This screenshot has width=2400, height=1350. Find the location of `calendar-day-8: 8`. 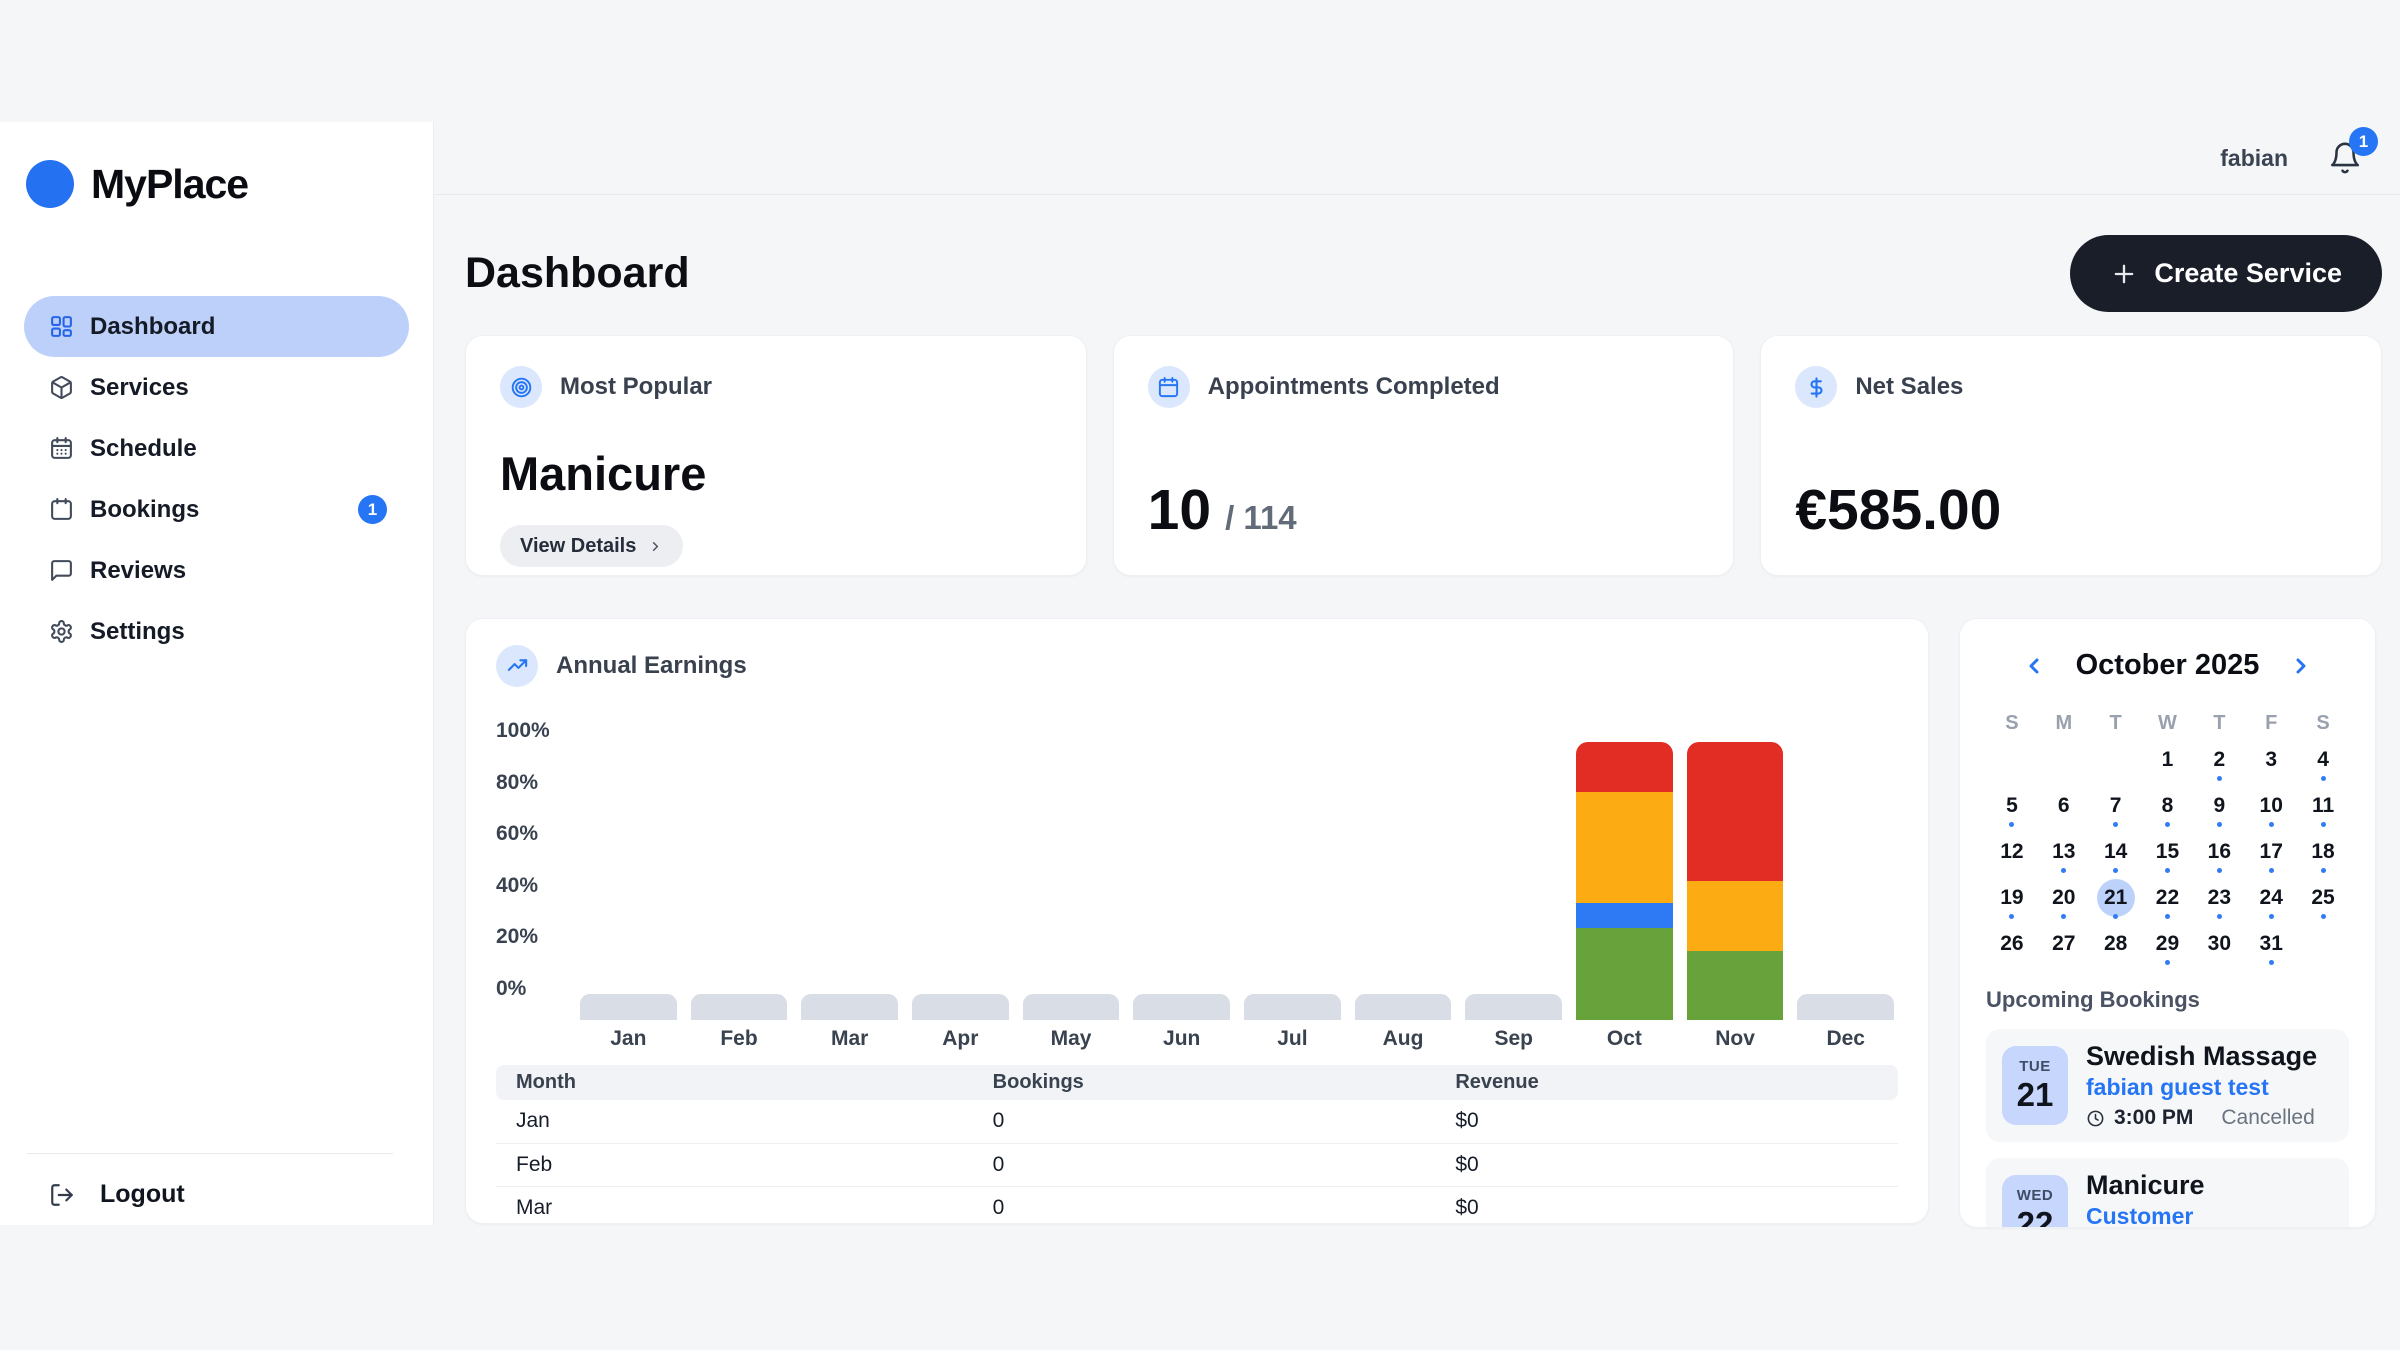

calendar-day-8: 8 is located at coordinates (2168, 810).